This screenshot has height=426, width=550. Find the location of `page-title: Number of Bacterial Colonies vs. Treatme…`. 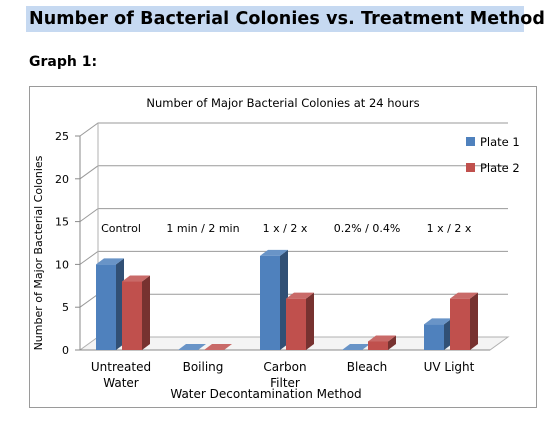

page-title: Number of Bacterial Colonies vs. Treatme… is located at coordinates (285, 19).